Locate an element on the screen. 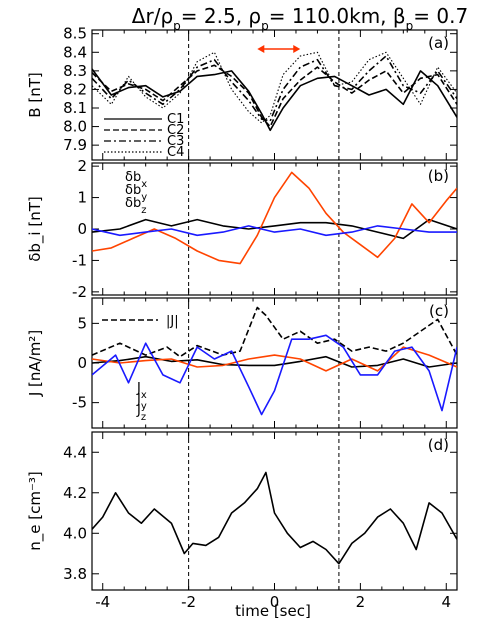 This screenshot has width=480, height=639. y-tick-label: 5 is located at coordinates (82, 323).